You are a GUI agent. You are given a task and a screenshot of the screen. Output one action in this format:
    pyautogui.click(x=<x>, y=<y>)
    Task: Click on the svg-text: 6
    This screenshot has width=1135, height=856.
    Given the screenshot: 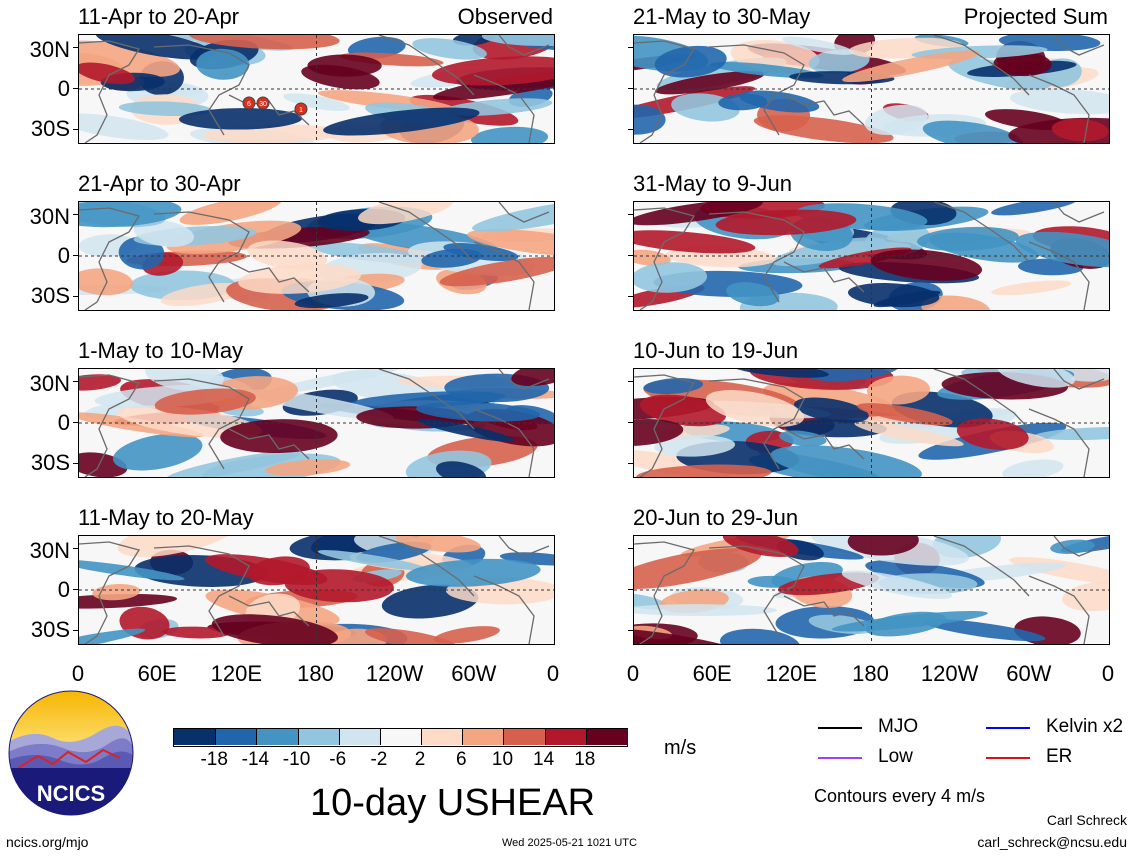 What is the action you would take?
    pyautogui.click(x=249, y=104)
    